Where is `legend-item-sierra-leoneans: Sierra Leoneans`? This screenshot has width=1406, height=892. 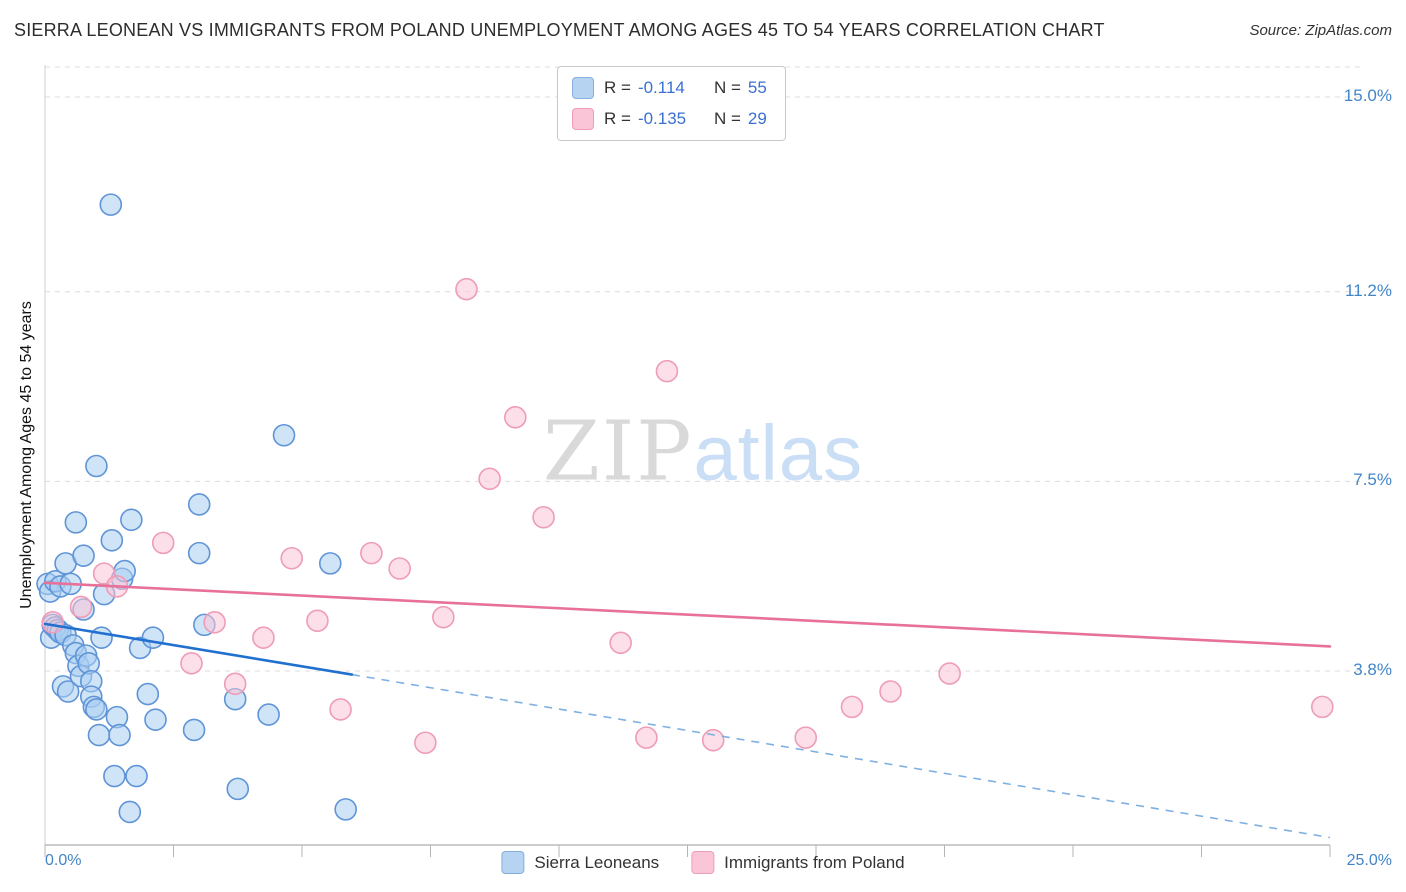
legend-item-sierra-leoneans: Sierra Leoneans is located at coordinates (580, 862).